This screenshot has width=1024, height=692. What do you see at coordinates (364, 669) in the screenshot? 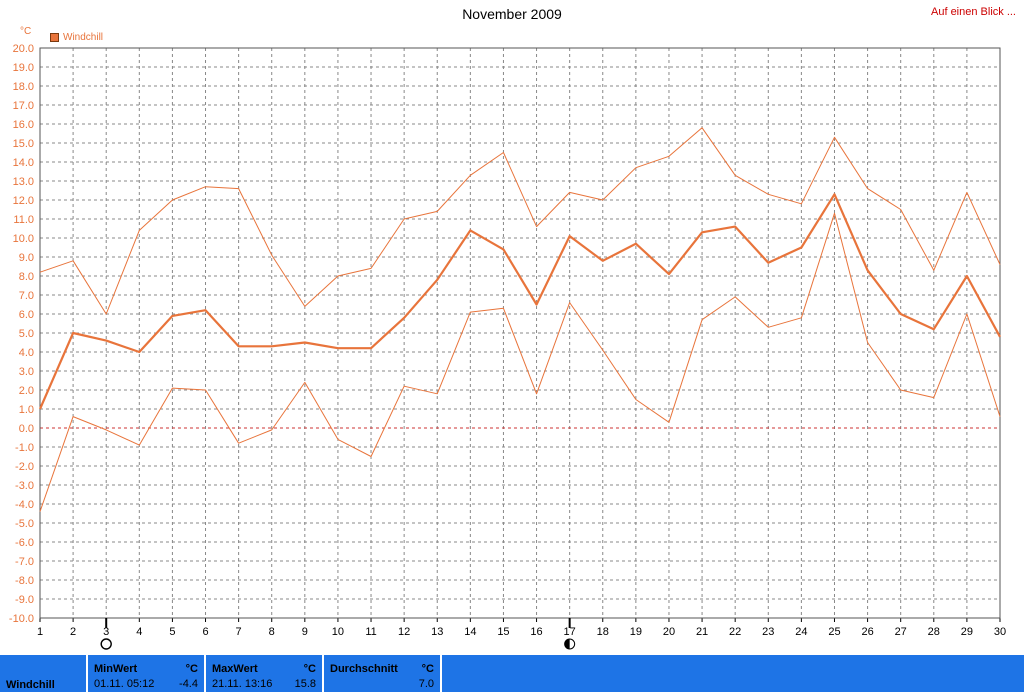
I see `summary-avg-label: Durchschnitt` at bounding box center [364, 669].